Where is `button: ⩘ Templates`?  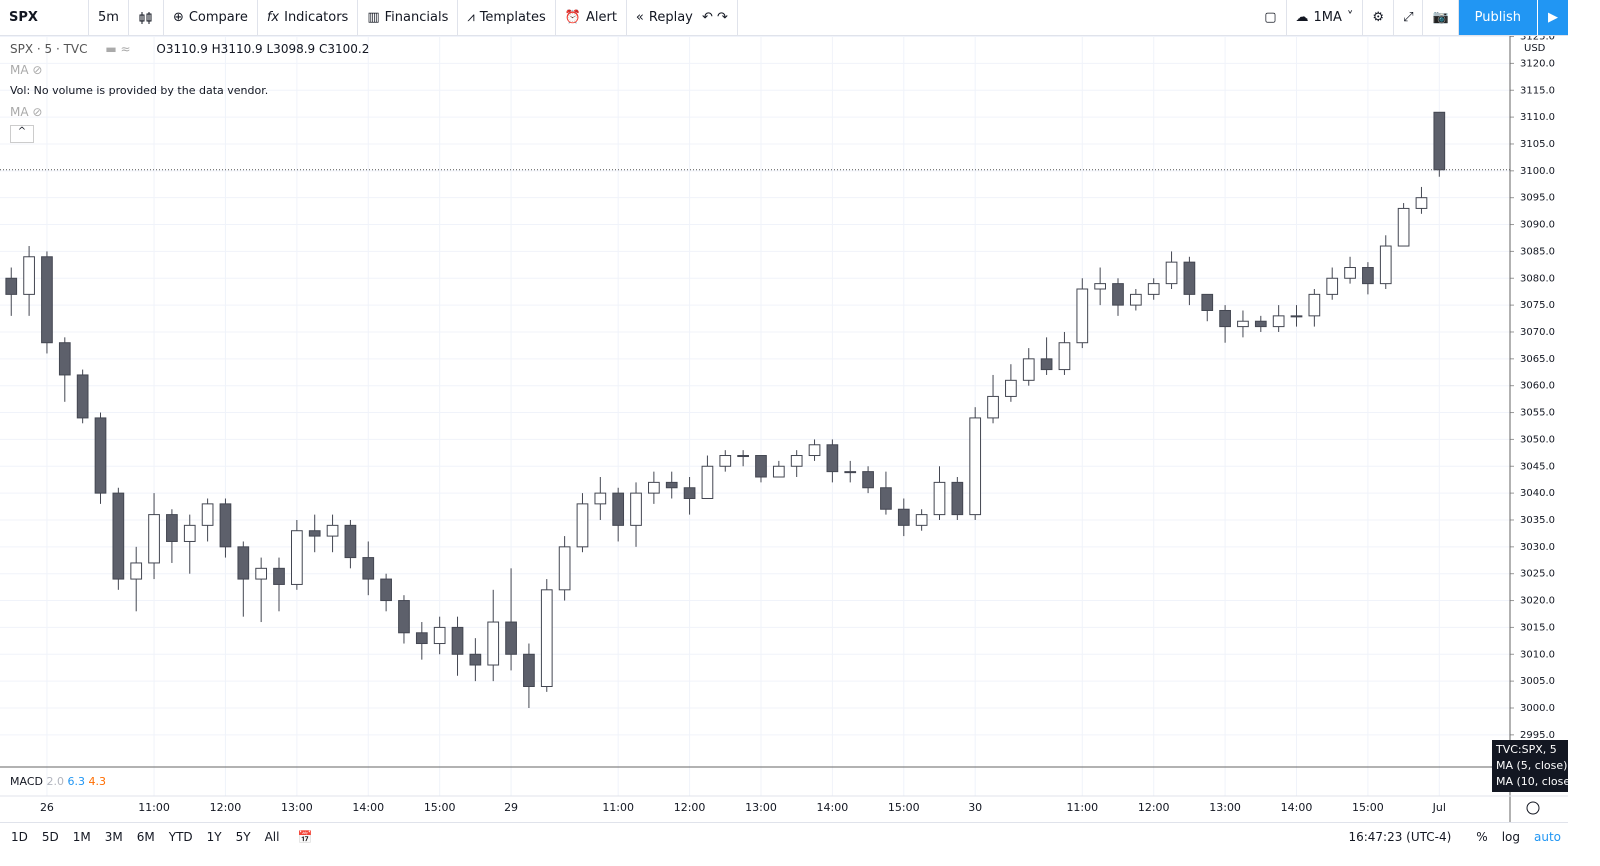
button: ⩘ Templates is located at coordinates (507, 17).